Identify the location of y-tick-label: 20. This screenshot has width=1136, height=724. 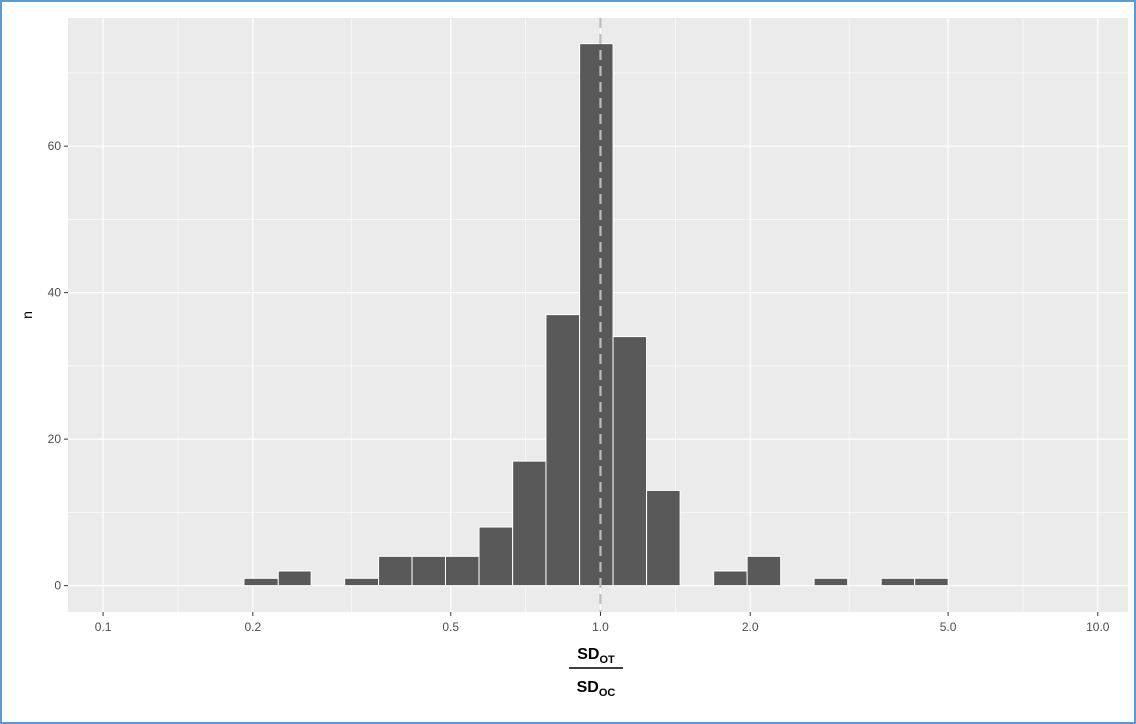
(55, 439).